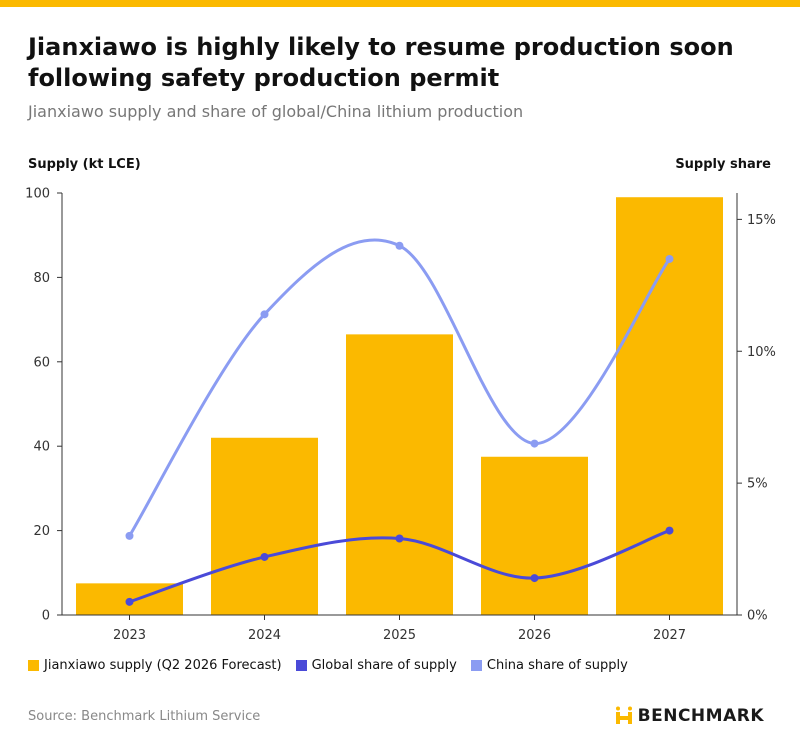 The width and height of the screenshot is (800, 748). Describe the element at coordinates (163, 665) in the screenshot. I see `legend-label-supply: Jianxiawo supply (Q2 2026 Forecast)` at that location.